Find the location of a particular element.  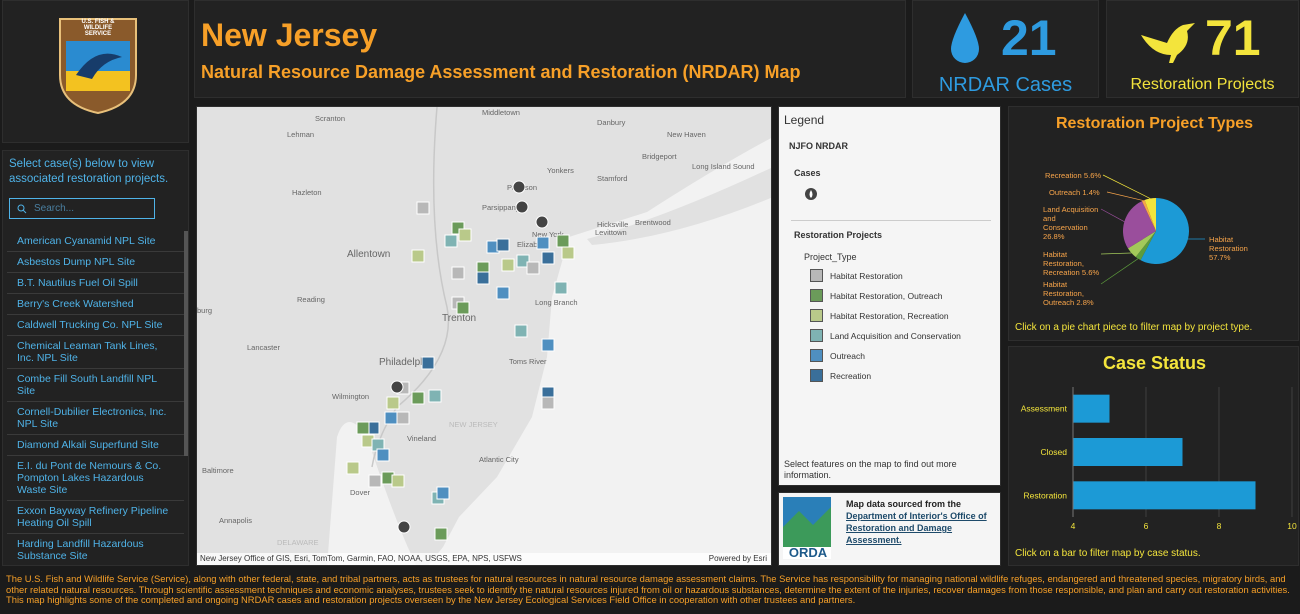

pie-label-name: Habitat Restoration, Outreach is located at coordinates (1063, 293).